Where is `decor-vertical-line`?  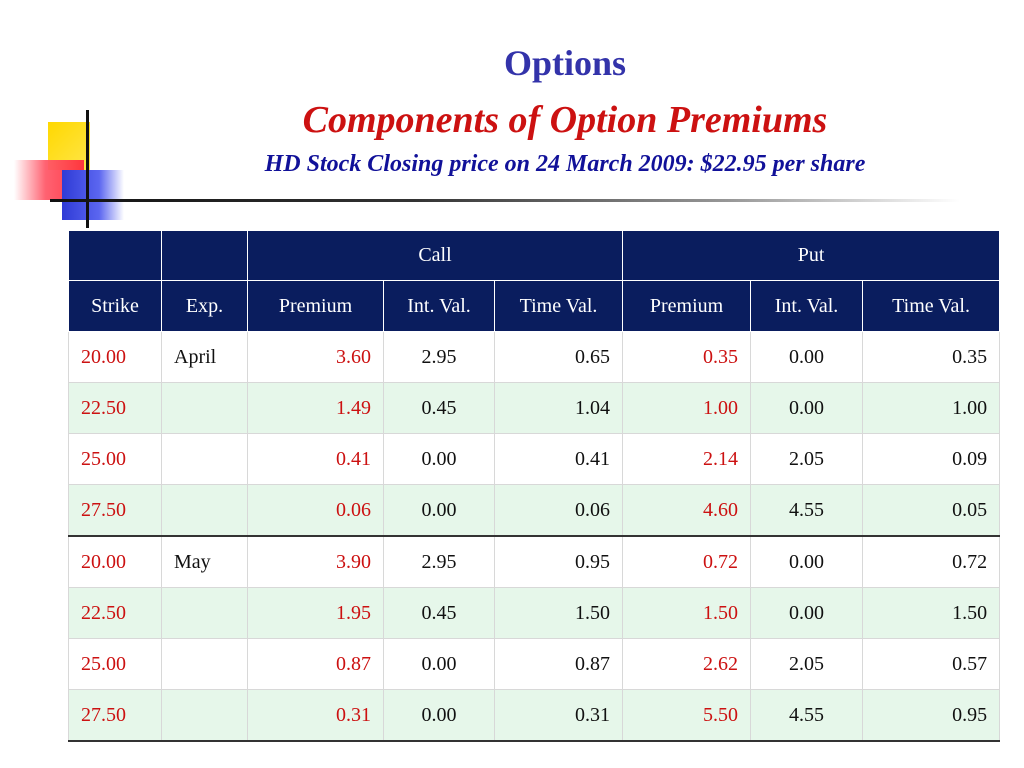
decor-vertical-line is located at coordinates (87, 169).